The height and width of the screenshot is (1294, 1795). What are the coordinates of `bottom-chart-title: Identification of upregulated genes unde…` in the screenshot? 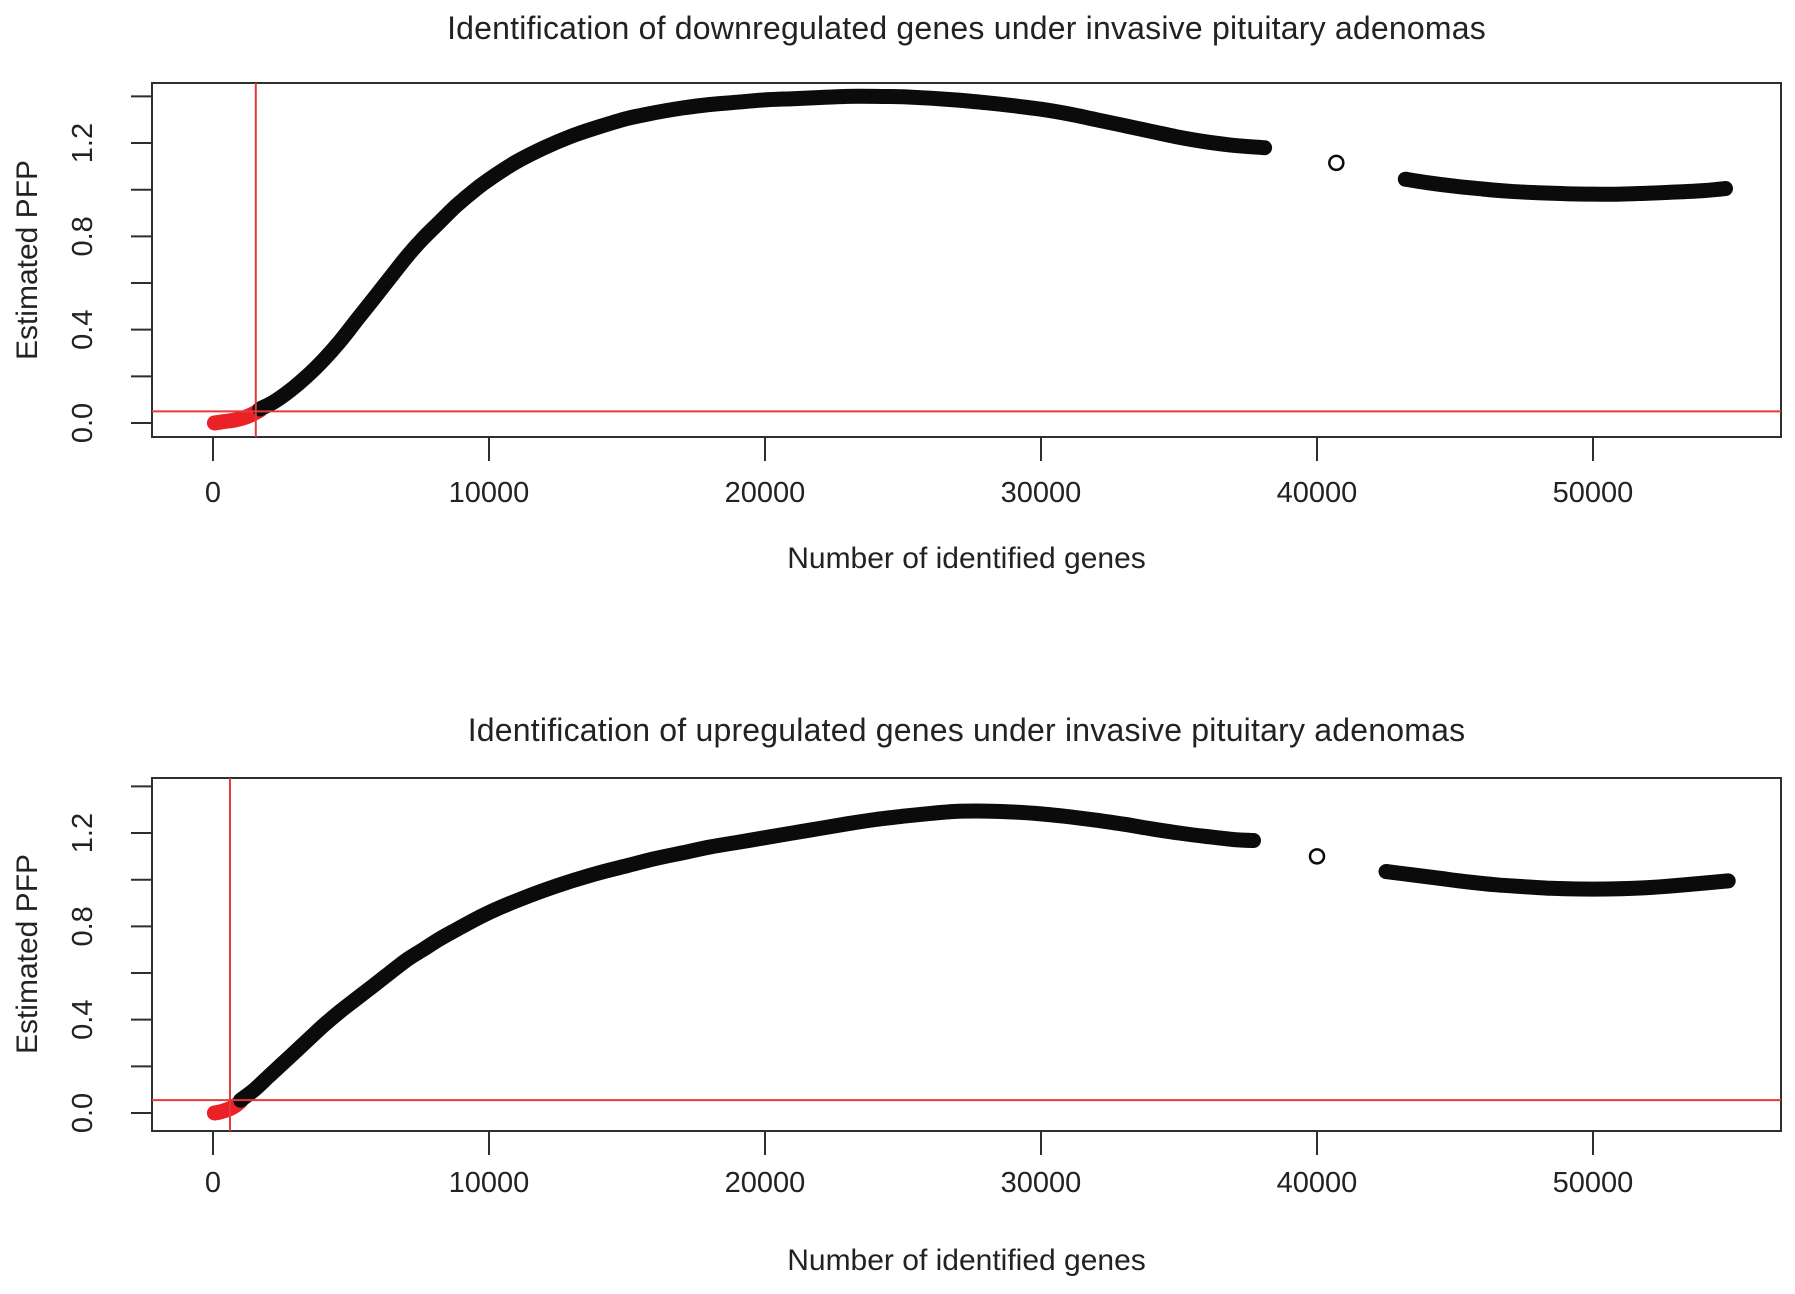 It's located at (966, 730).